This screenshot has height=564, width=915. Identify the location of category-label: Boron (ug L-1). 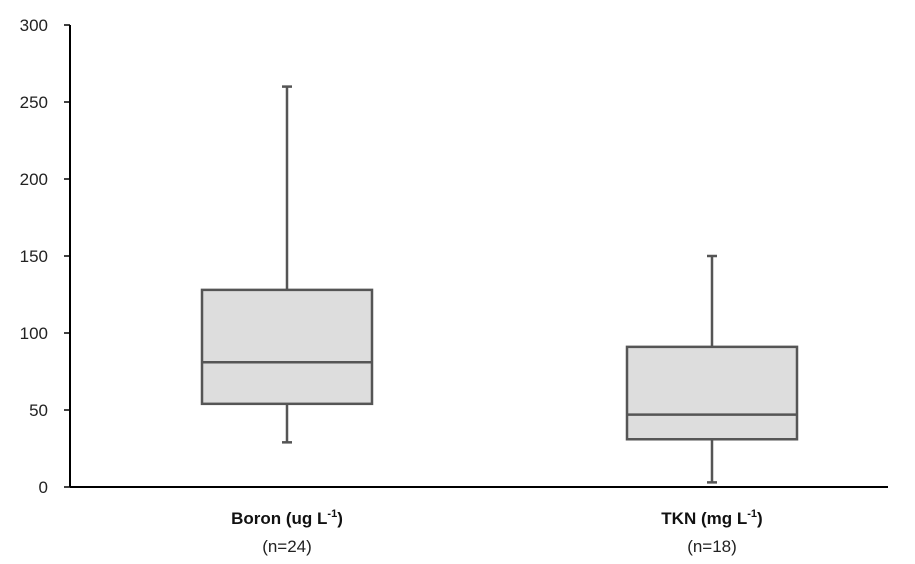
(287, 518).